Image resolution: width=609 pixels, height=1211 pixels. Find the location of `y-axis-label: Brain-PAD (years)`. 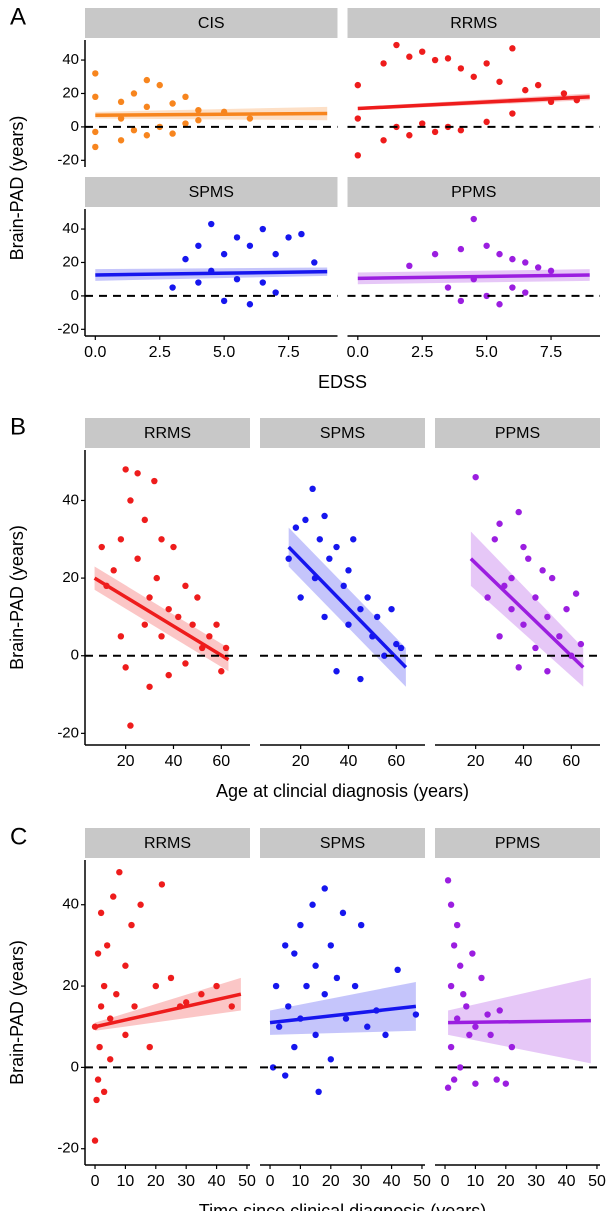

y-axis-label: Brain-PAD (years) is located at coordinates (17, 1012).